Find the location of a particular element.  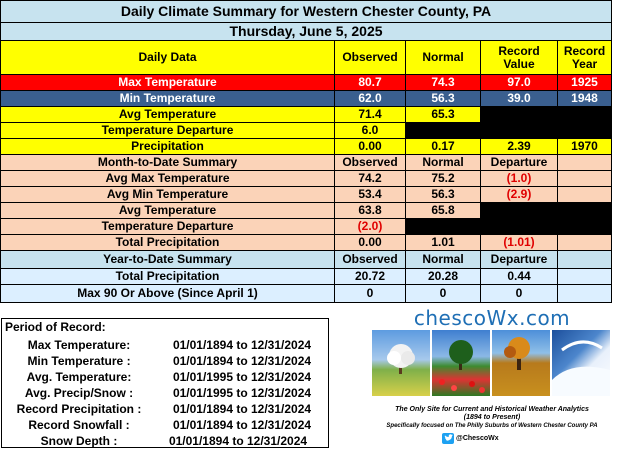

autumn-tree-icon is located at coordinates (517, 353).